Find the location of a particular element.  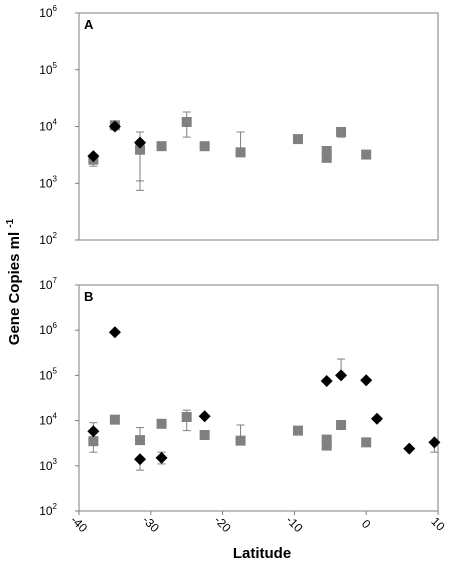

panel-letter: A is located at coordinates (89, 24).